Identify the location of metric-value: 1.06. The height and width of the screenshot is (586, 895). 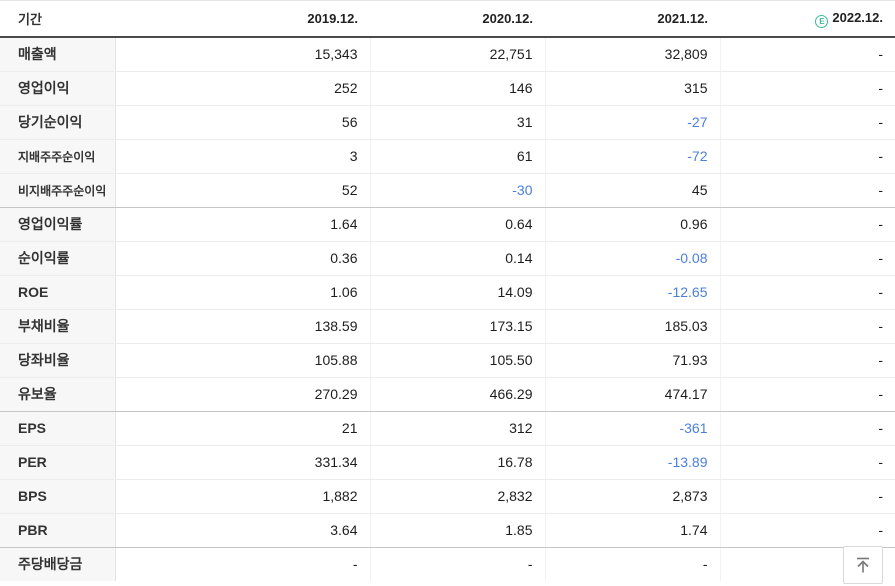
(242, 292).